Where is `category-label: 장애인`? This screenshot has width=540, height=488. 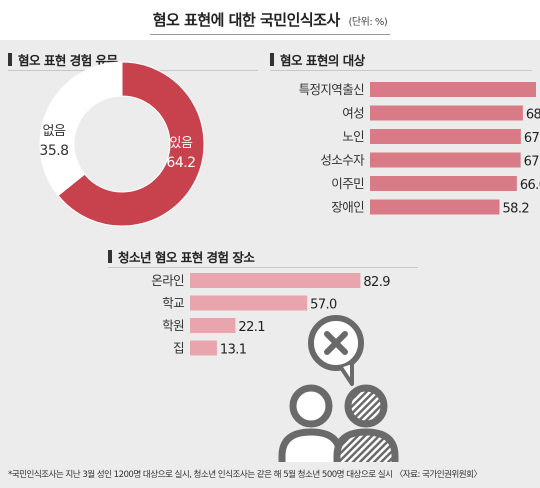
category-label: 장애인 is located at coordinates (347, 207).